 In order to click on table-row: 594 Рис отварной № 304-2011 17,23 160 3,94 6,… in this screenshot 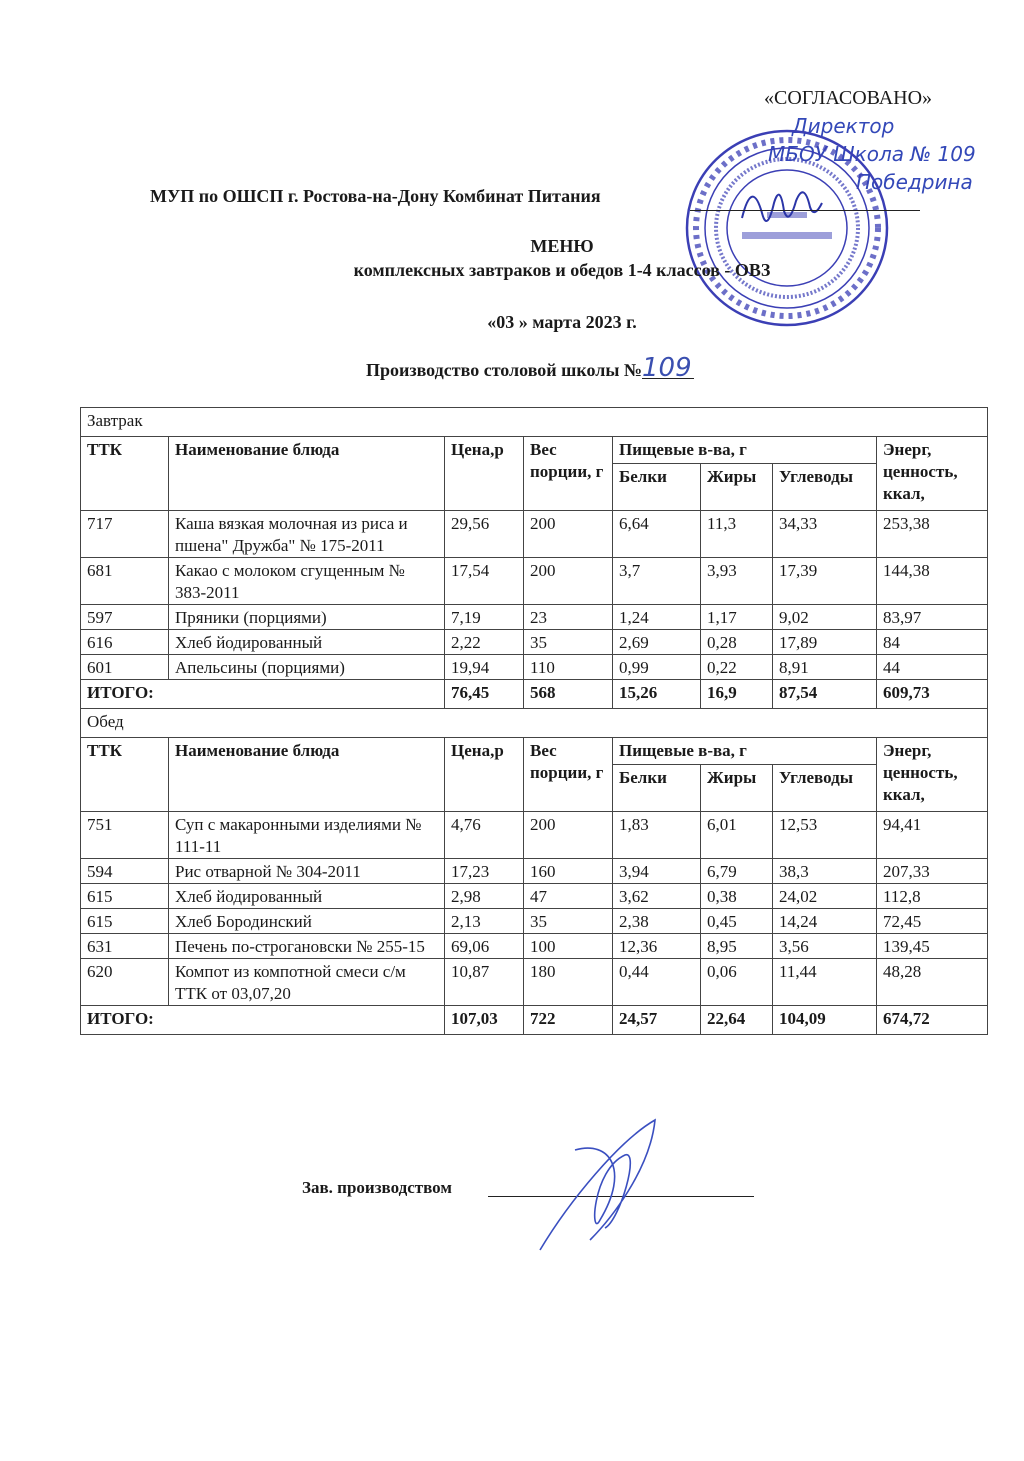, I will do `click(534, 871)`.